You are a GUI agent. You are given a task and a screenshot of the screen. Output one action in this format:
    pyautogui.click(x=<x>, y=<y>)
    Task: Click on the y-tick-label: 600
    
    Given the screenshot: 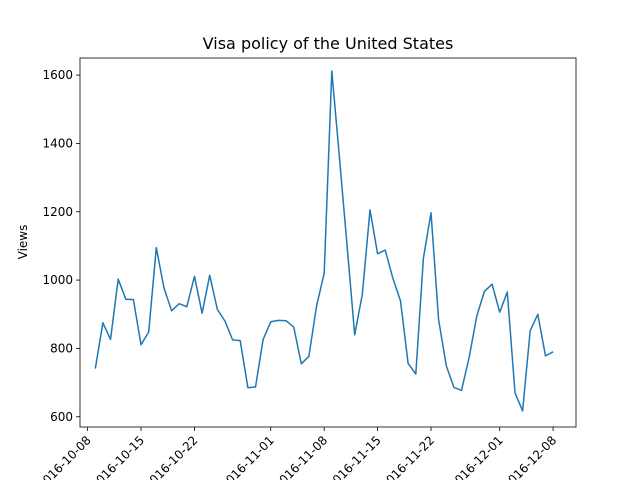 What is the action you would take?
    pyautogui.click(x=61, y=417)
    